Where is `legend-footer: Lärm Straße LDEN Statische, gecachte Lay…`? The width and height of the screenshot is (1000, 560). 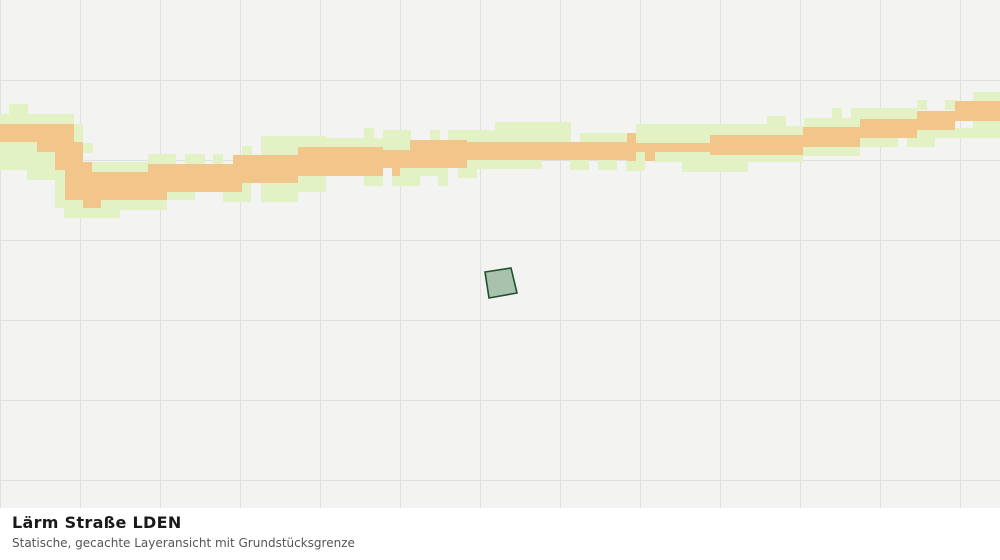 legend-footer: Lärm Straße LDEN Statische, gecachte Lay… is located at coordinates (500, 534).